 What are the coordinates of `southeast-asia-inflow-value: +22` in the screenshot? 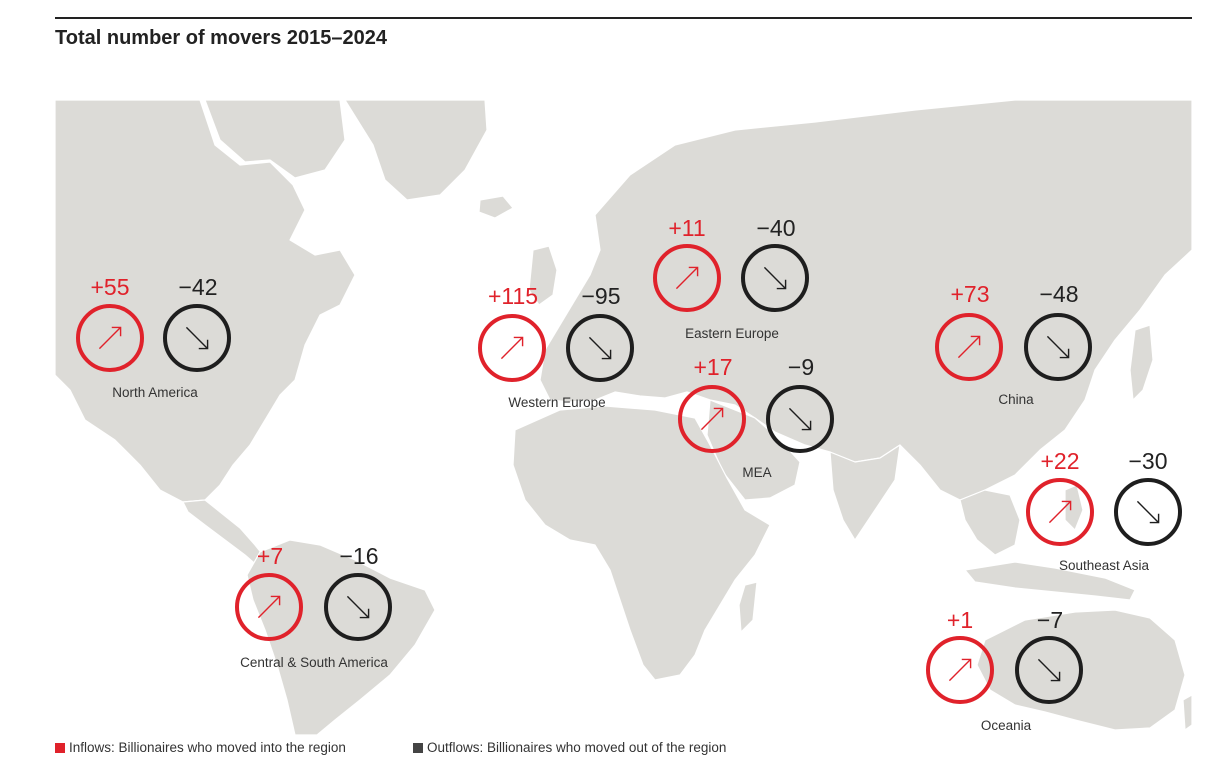 It's located at (1060, 461).